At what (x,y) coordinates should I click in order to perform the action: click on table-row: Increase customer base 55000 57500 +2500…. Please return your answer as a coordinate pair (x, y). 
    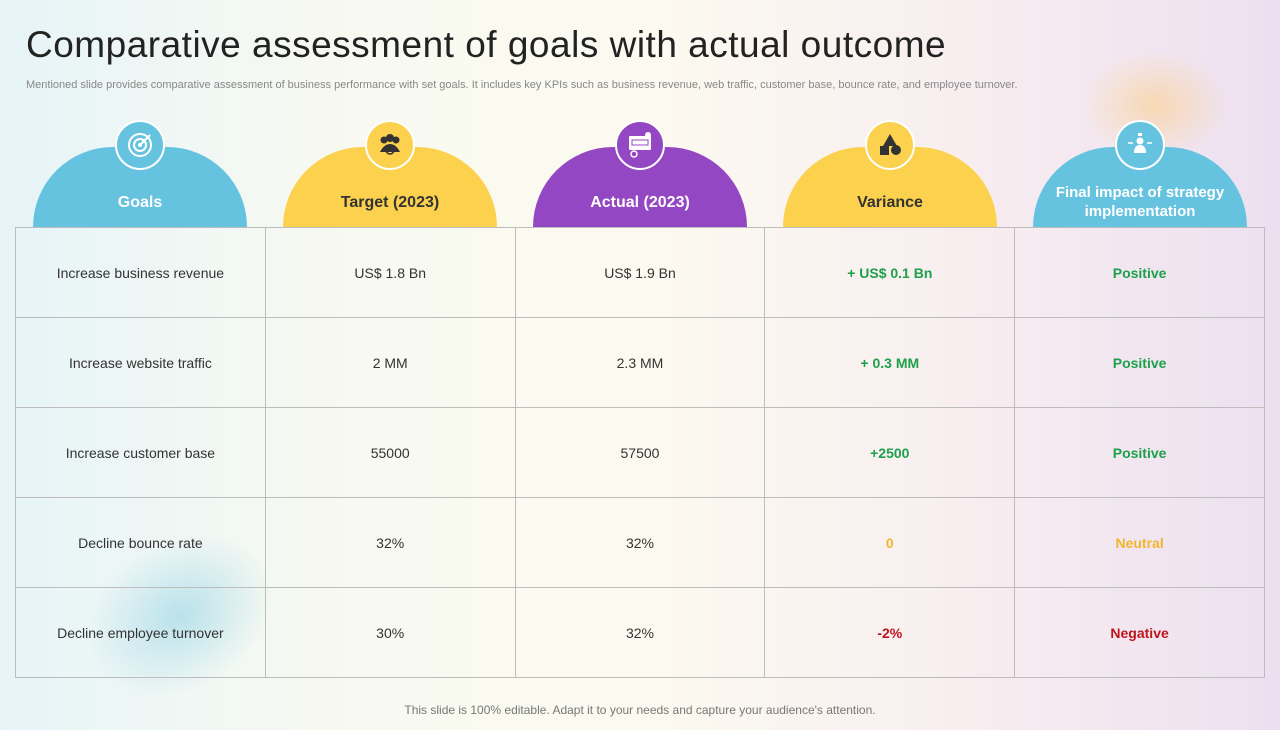
    Looking at the image, I should click on (640, 452).